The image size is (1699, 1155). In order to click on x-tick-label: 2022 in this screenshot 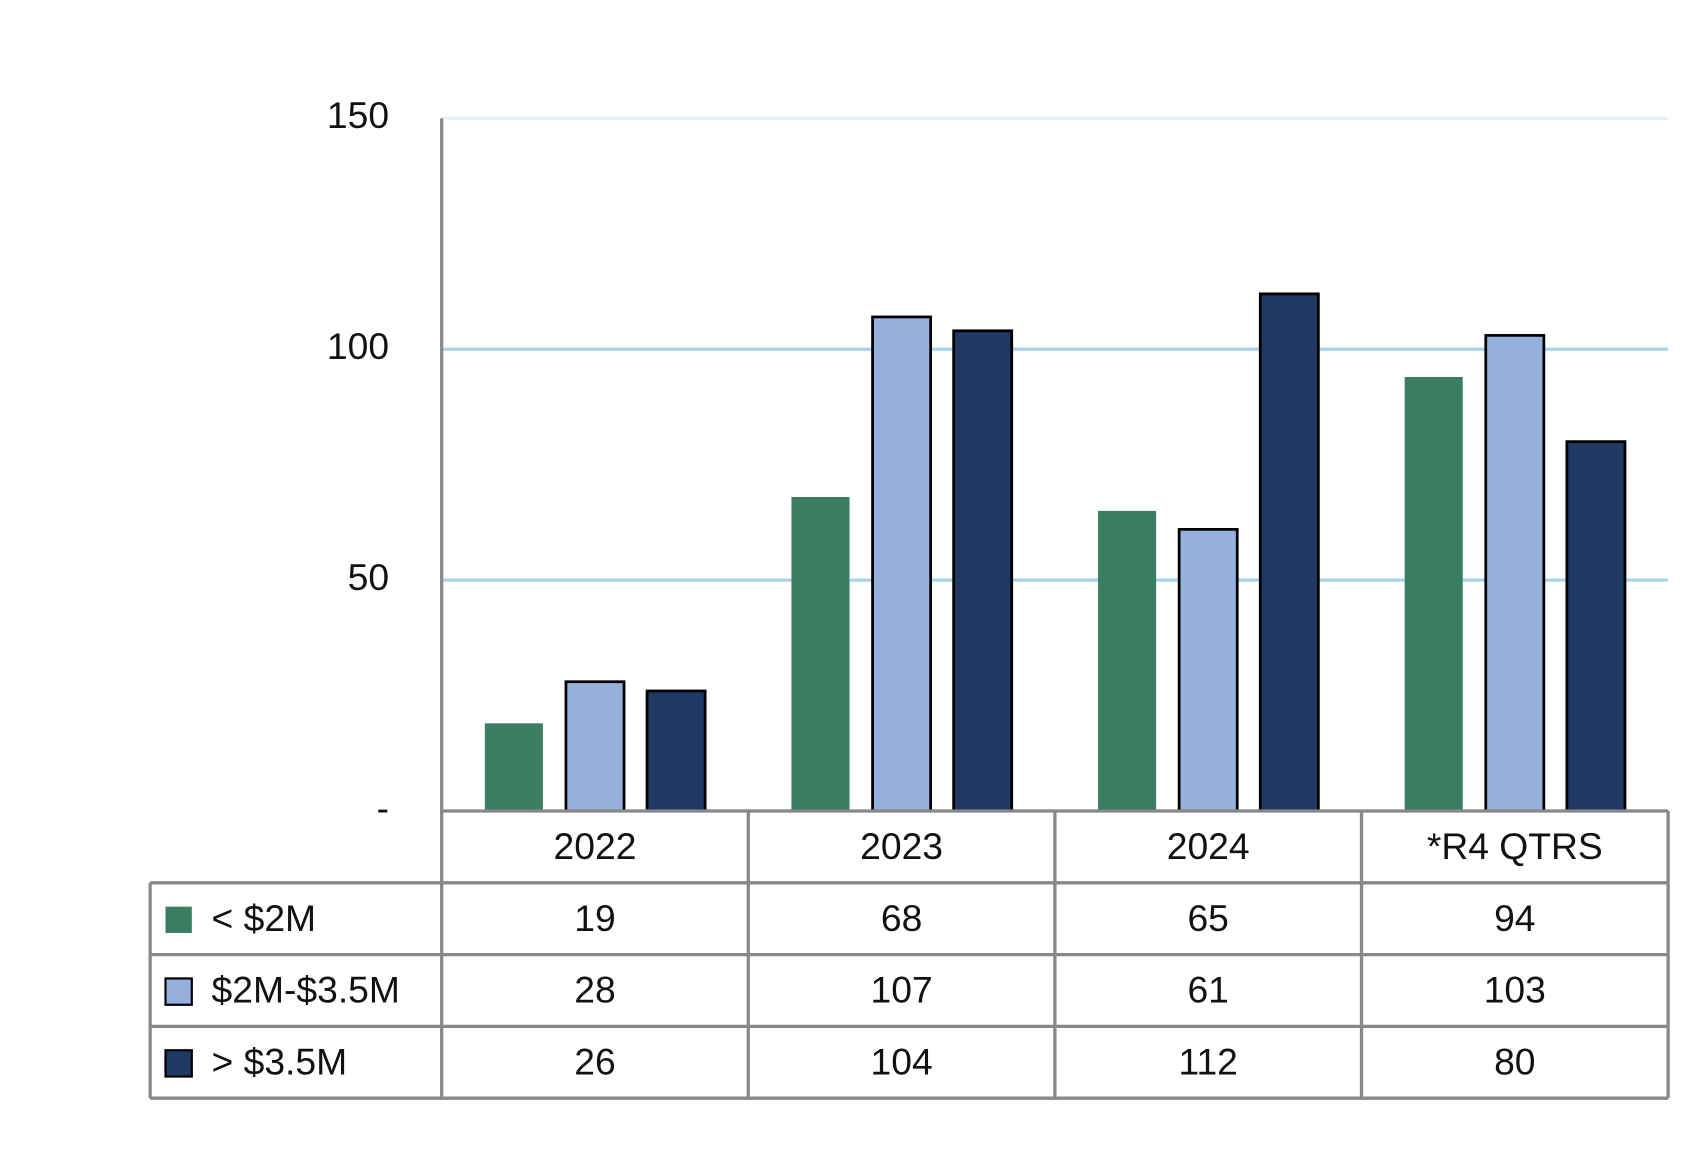, I will do `click(595, 846)`.